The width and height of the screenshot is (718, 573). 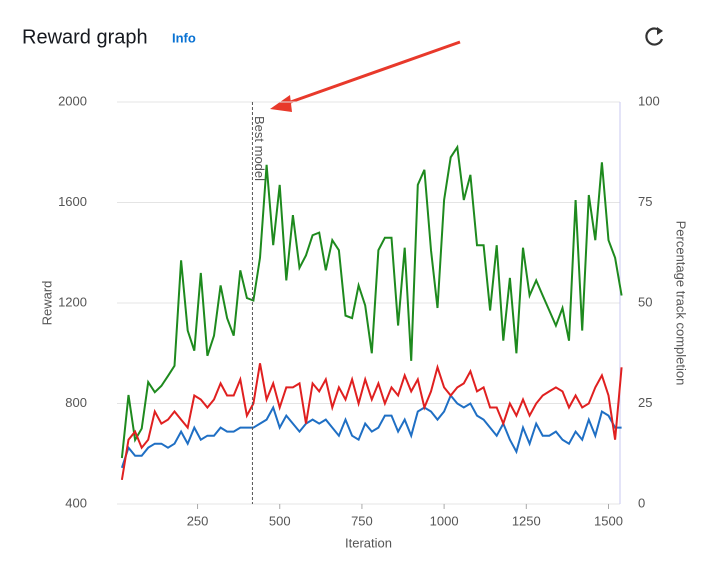 What do you see at coordinates (85, 37) in the screenshot?
I see `title: Reward graph` at bounding box center [85, 37].